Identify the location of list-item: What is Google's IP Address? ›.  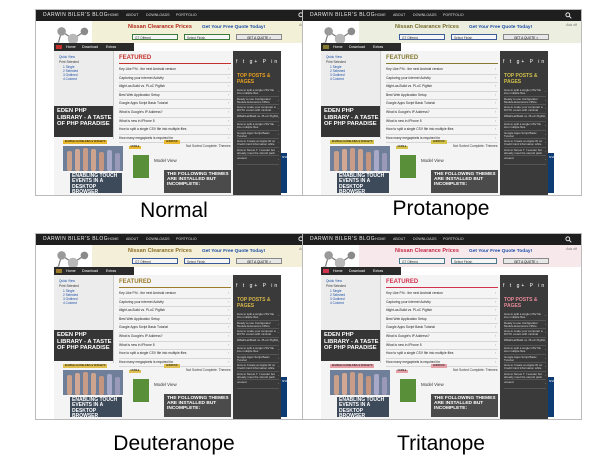
(442, 113).